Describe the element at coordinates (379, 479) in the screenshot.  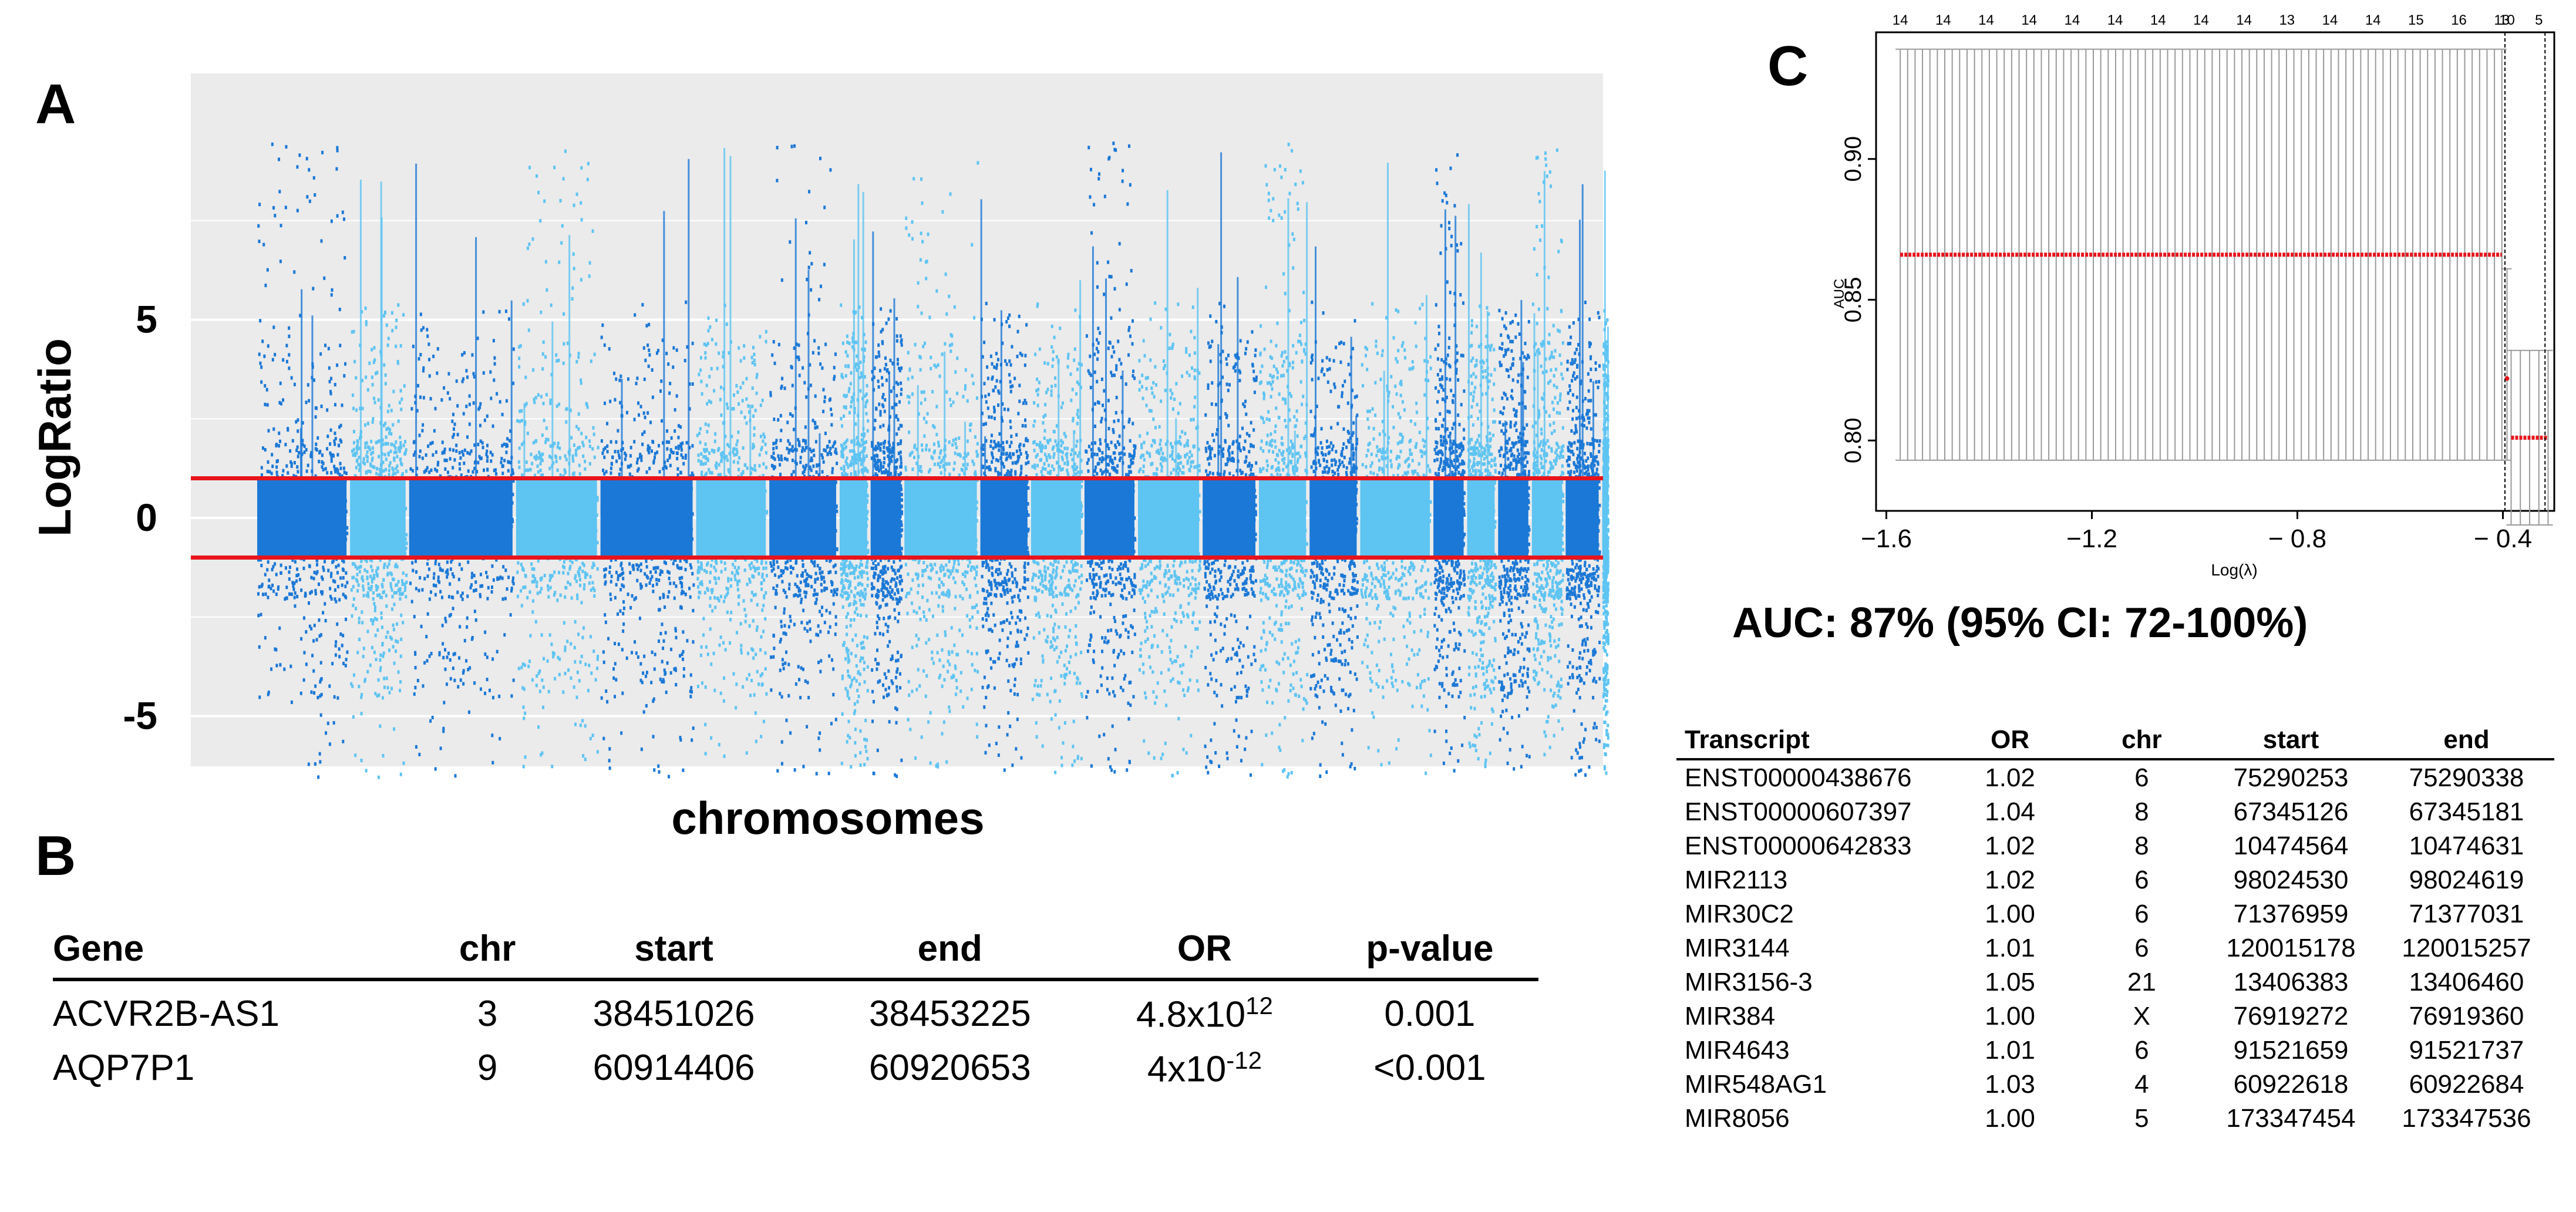
I see `chromosome-2-points` at that location.